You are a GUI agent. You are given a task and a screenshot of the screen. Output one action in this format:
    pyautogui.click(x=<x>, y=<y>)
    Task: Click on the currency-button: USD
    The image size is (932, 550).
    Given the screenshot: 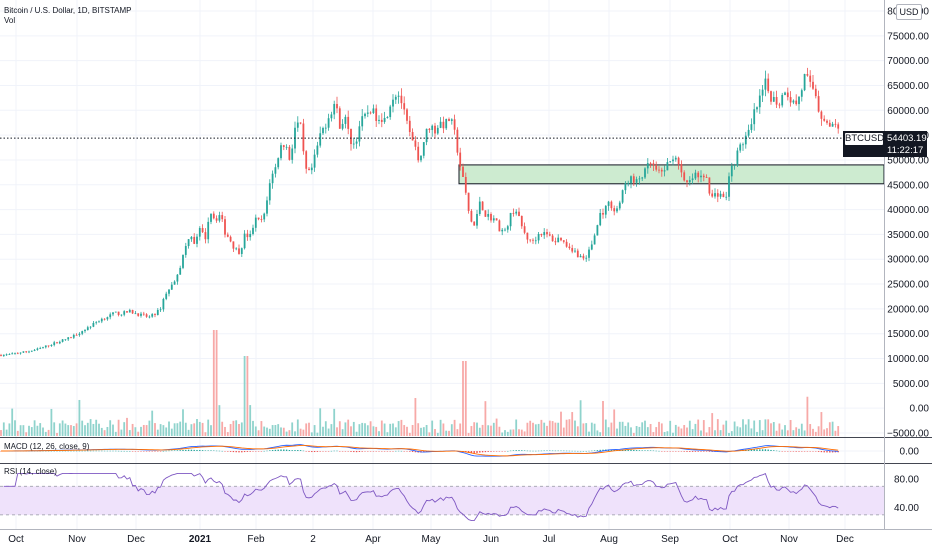 What is the action you would take?
    pyautogui.click(x=909, y=12)
    